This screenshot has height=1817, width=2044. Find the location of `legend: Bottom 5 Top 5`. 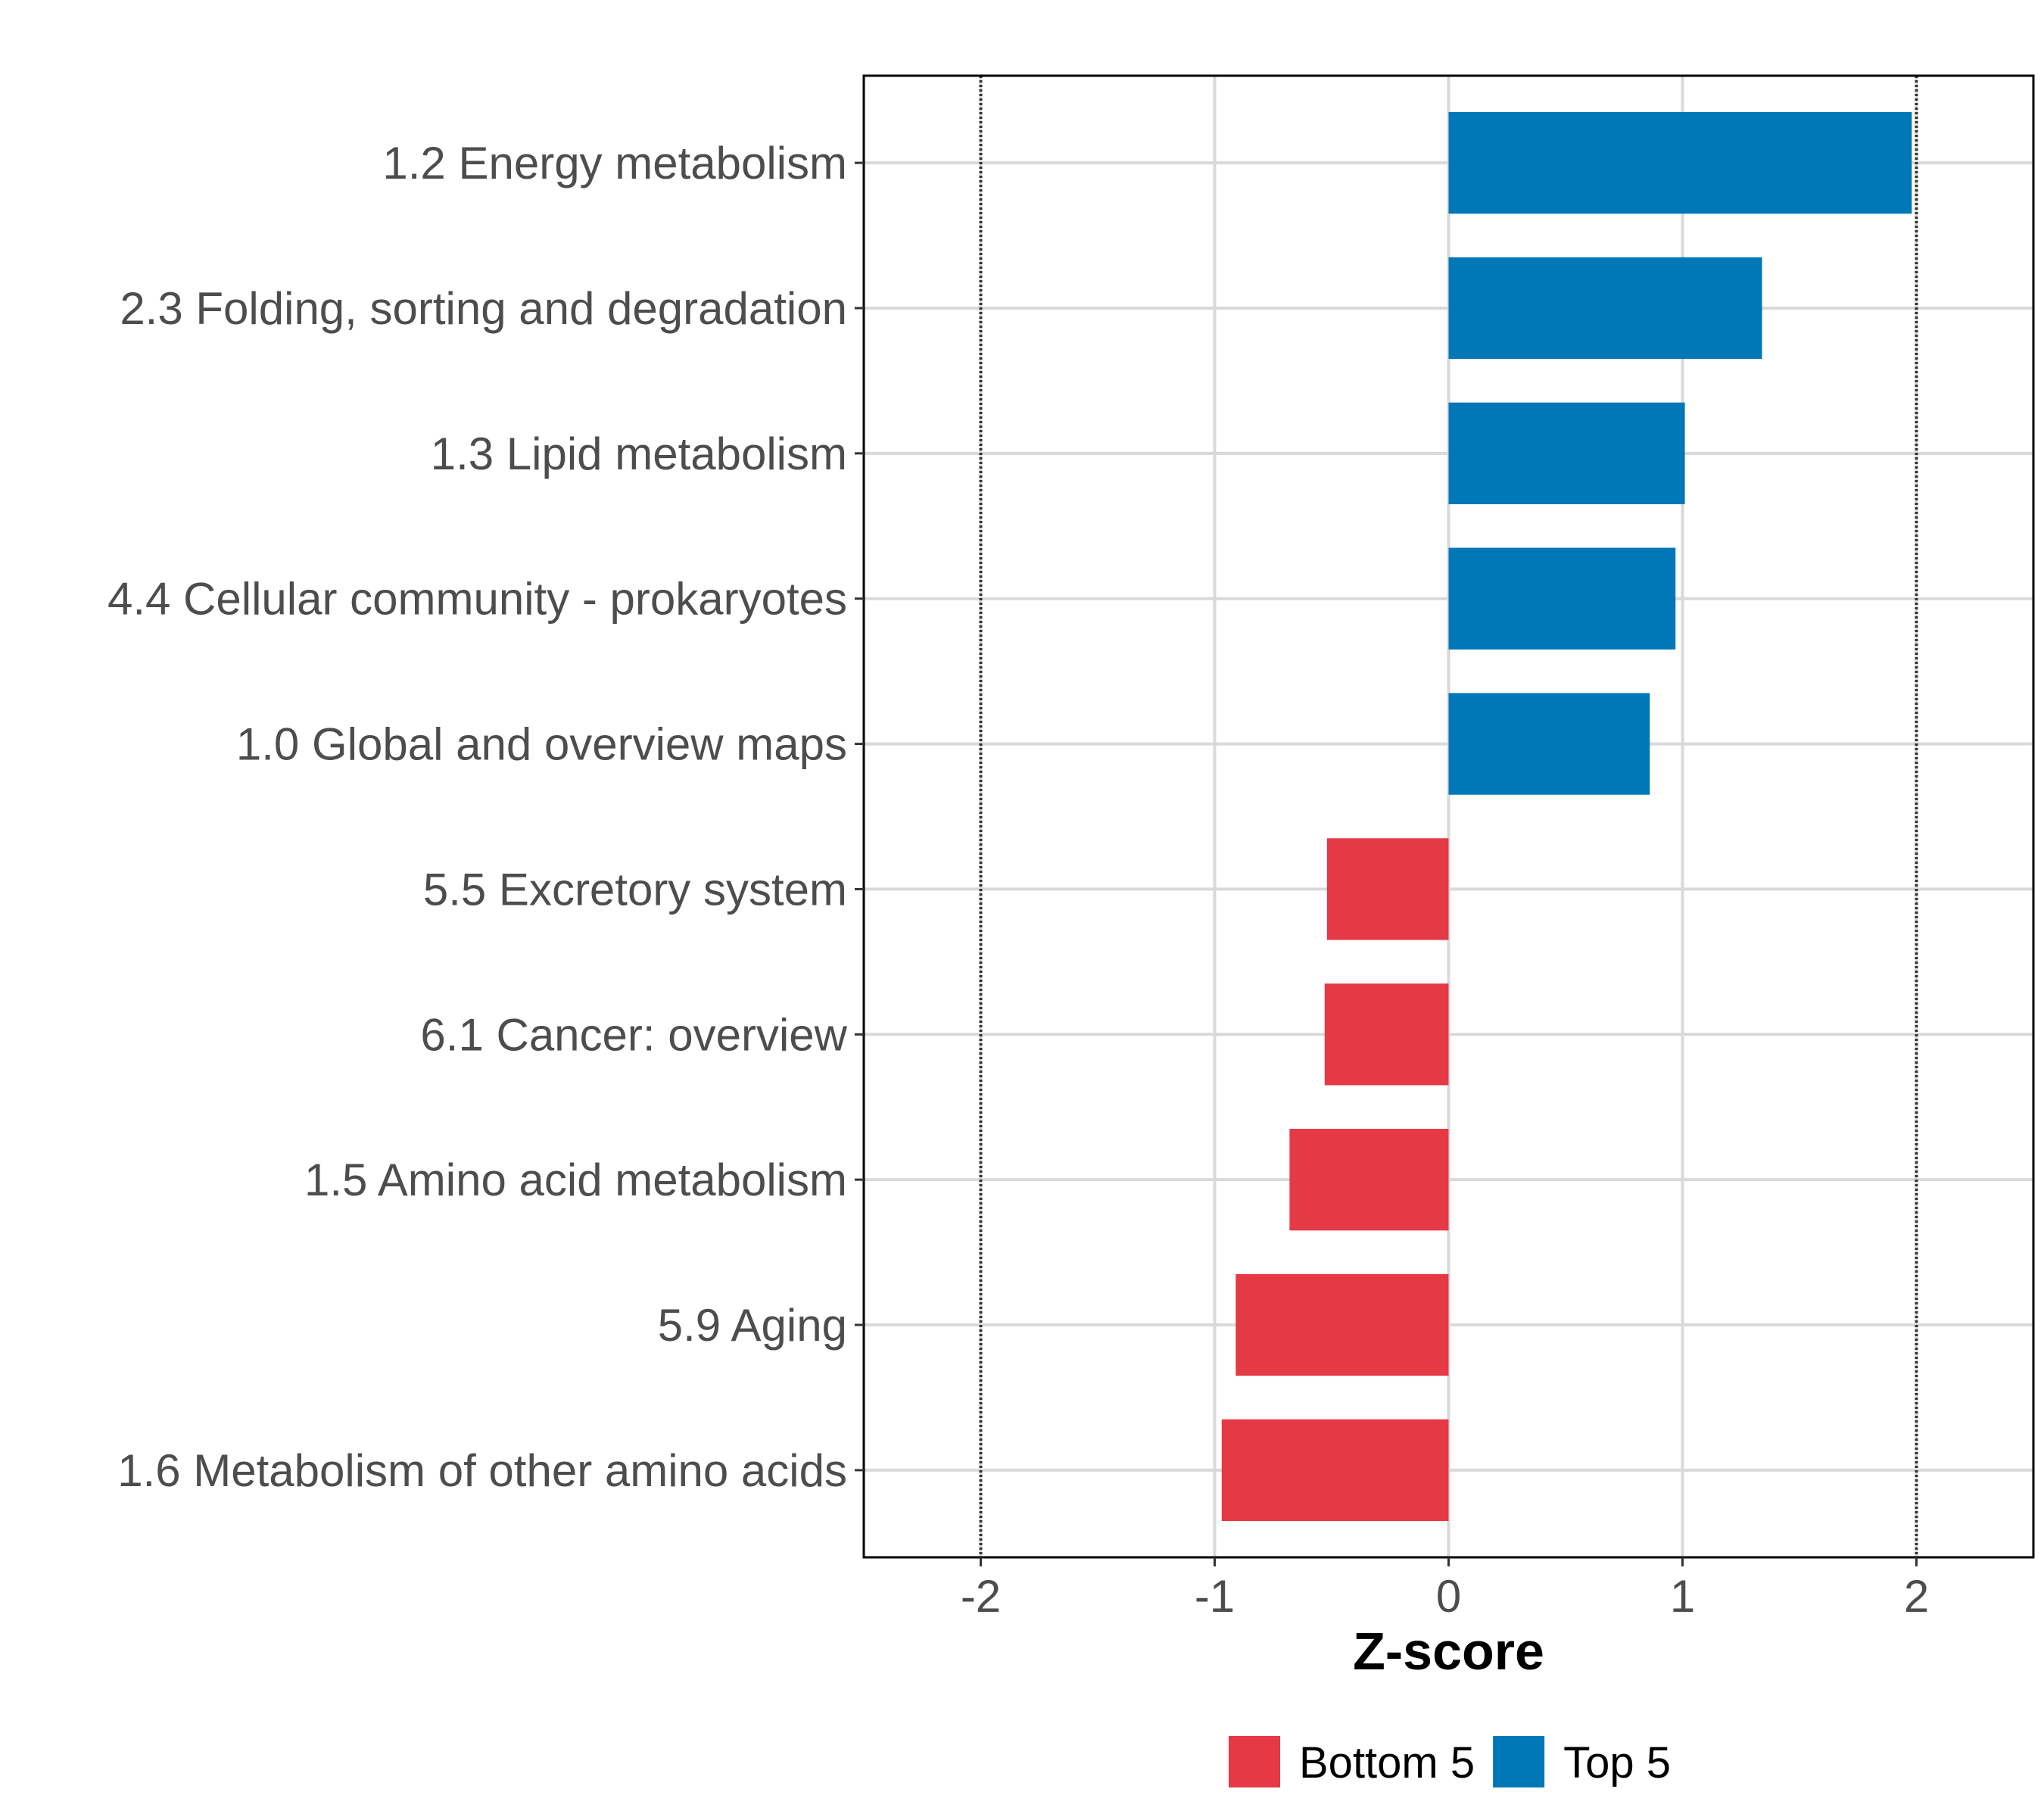

legend: Bottom 5 Top 5 is located at coordinates (1450, 1761).